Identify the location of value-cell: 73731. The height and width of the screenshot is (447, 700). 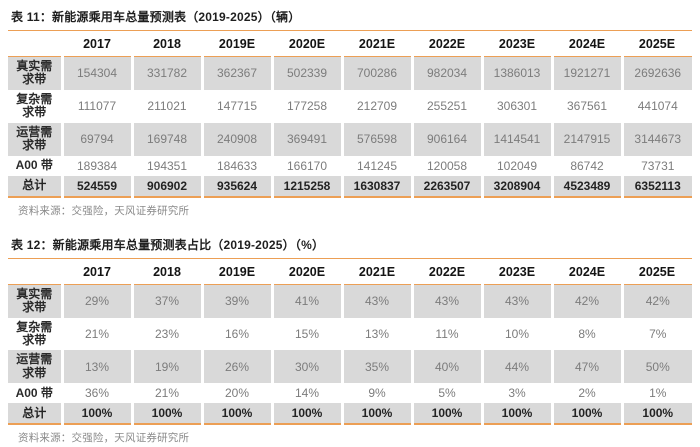
(656, 165).